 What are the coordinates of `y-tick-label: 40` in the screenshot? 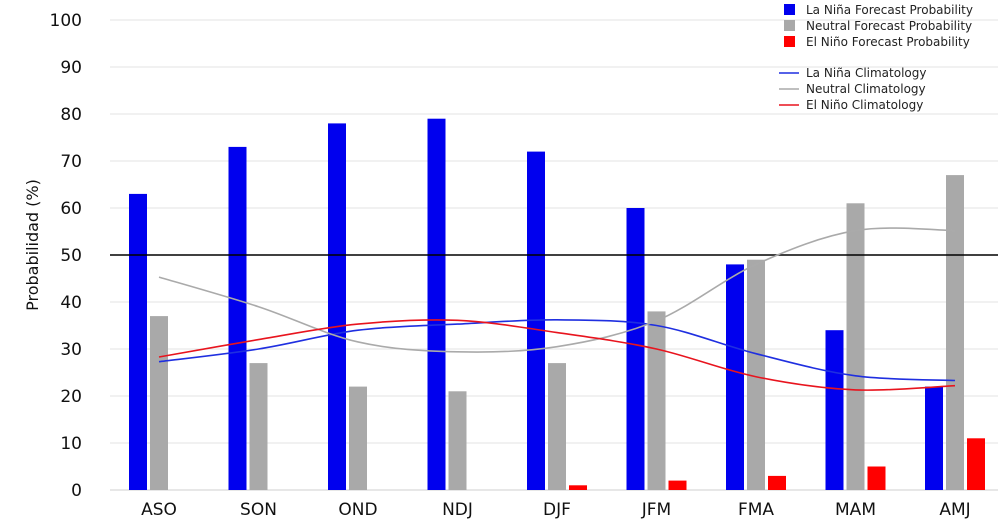 It's located at (71, 303).